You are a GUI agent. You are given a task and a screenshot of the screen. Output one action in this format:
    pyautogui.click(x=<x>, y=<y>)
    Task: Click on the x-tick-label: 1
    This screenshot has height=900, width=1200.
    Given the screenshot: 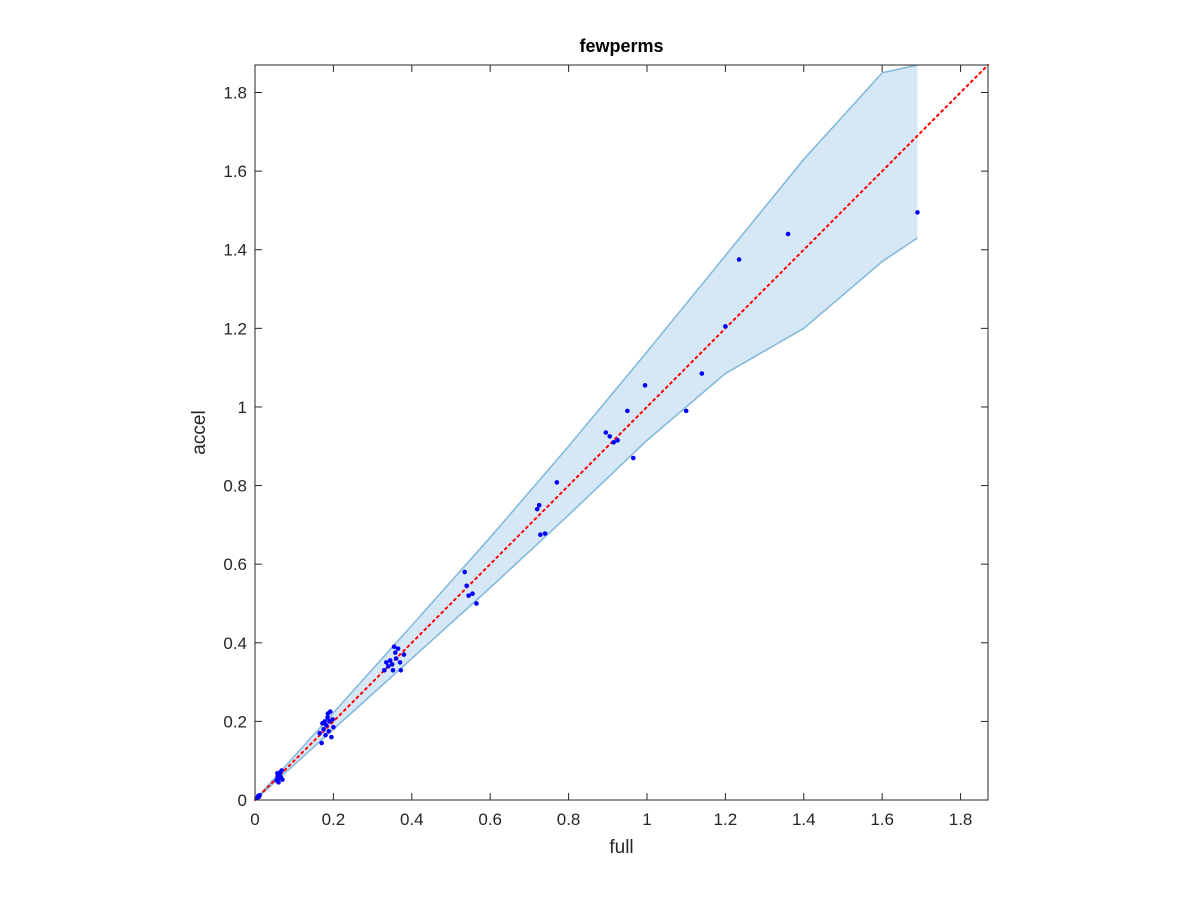 What is the action you would take?
    pyautogui.click(x=646, y=819)
    